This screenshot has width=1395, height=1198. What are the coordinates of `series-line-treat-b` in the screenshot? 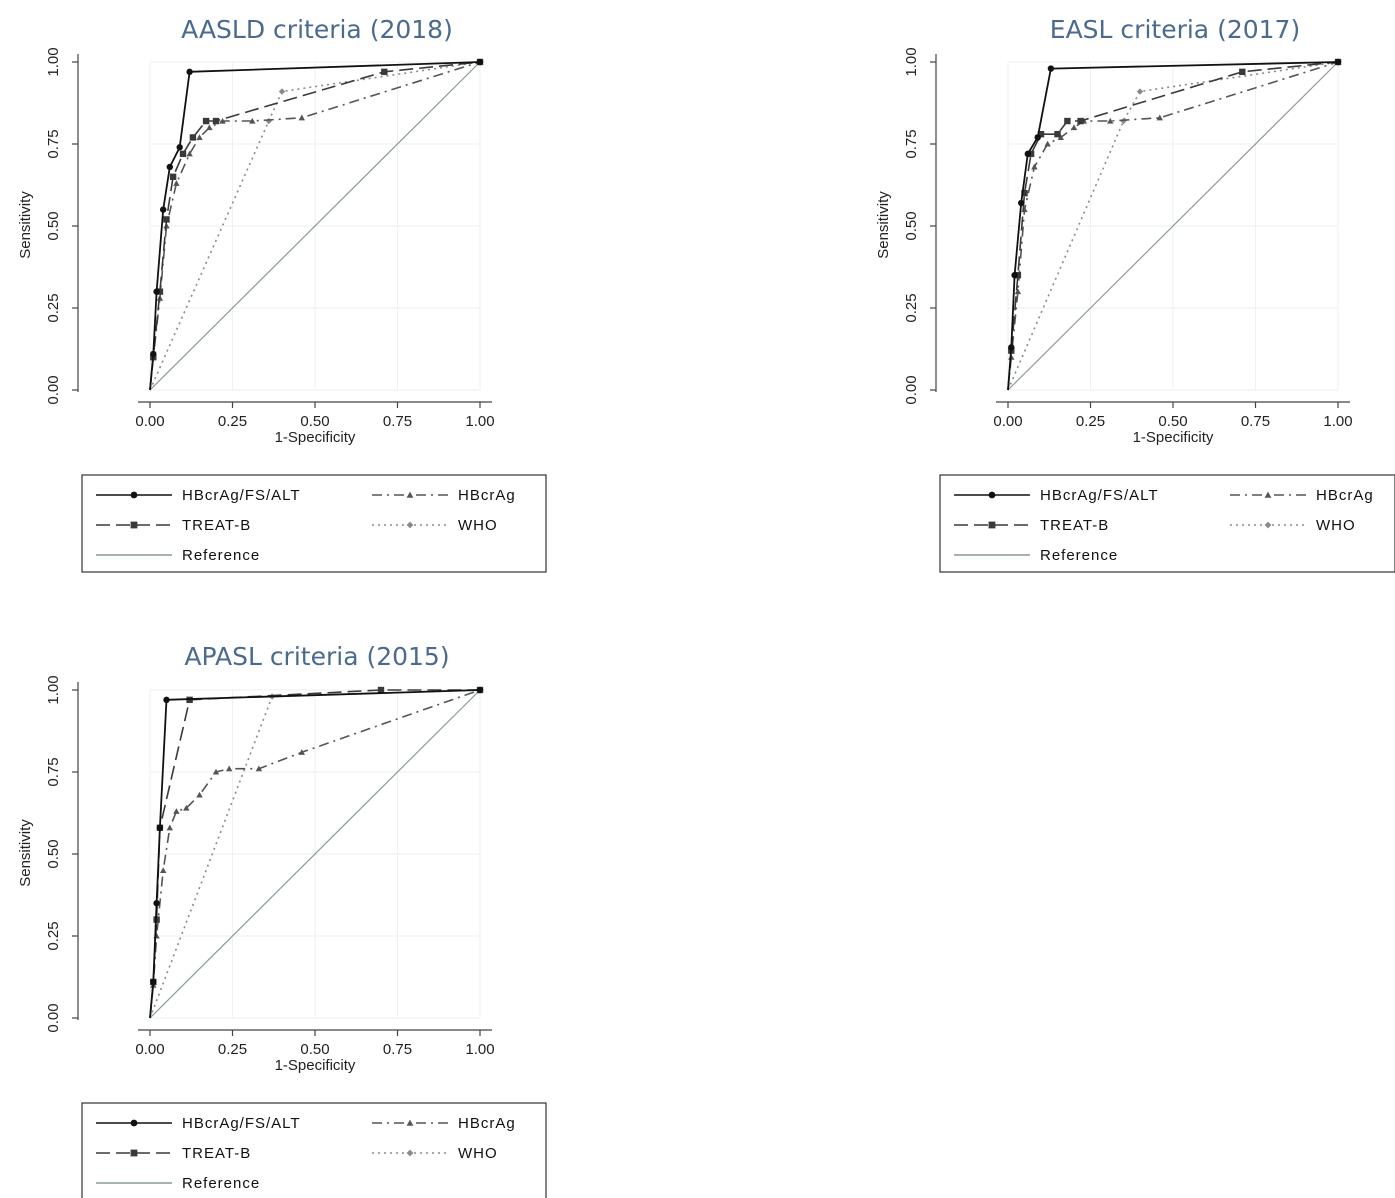 It's located at (1173, 226).